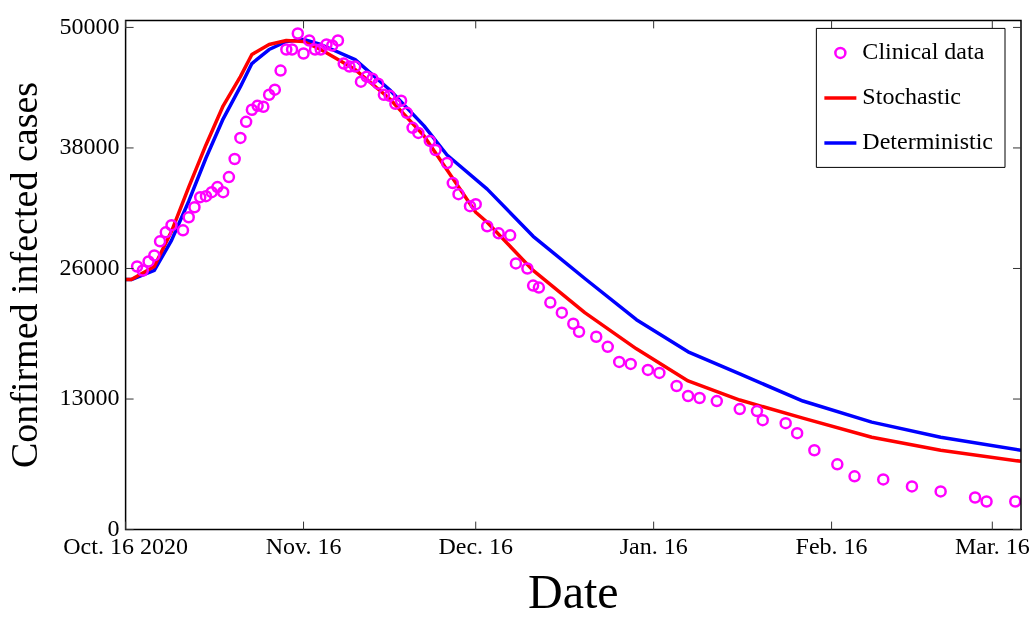  I want to click on y-axis-title: Confirmed infected cases, so click(23, 275).